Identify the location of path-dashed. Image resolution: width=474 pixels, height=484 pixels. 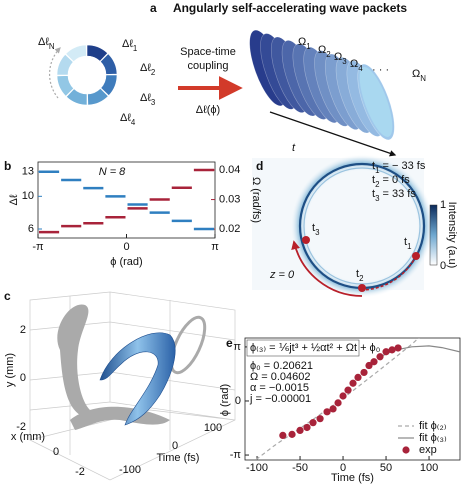
(389, 273).